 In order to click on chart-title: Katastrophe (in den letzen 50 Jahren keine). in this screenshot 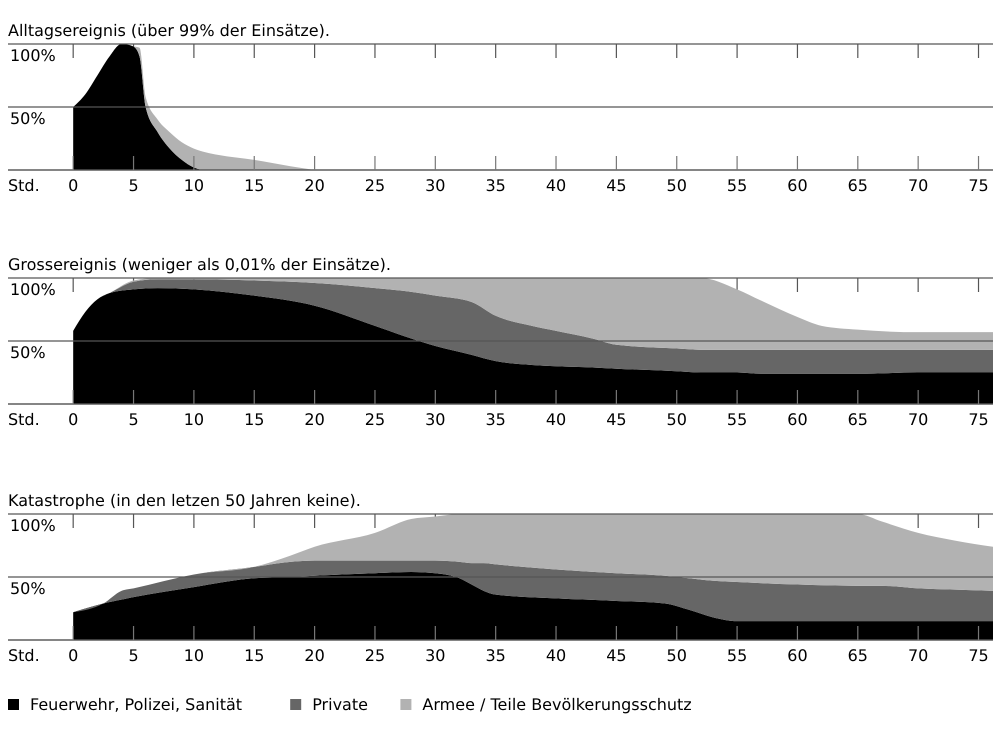, I will do `click(184, 500)`.